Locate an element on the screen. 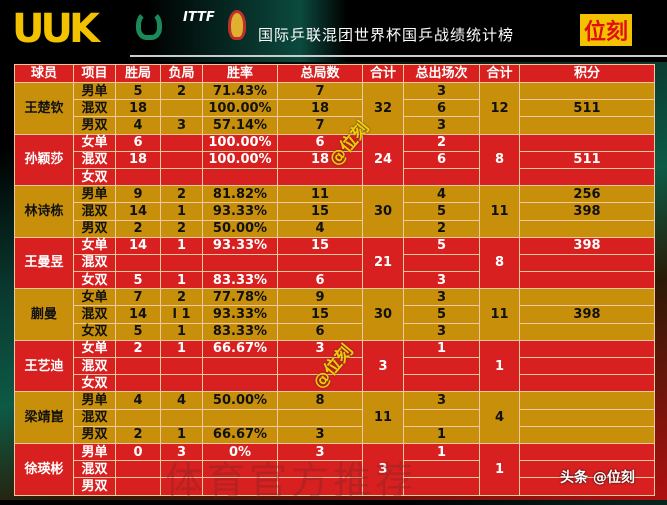  total-games-cell: 11 is located at coordinates (320, 194).